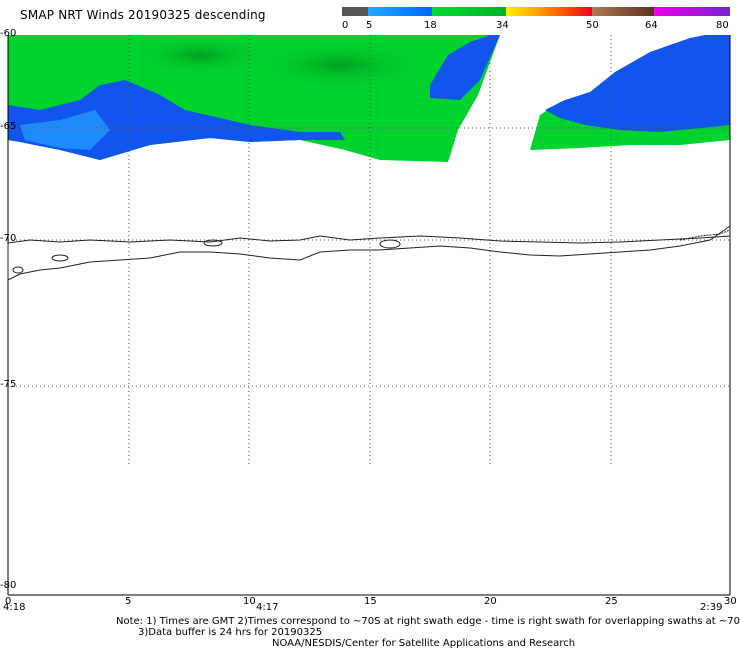 The width and height of the screenshot is (740, 650). I want to click on colorbar-segment-purple, so click(692, 11).